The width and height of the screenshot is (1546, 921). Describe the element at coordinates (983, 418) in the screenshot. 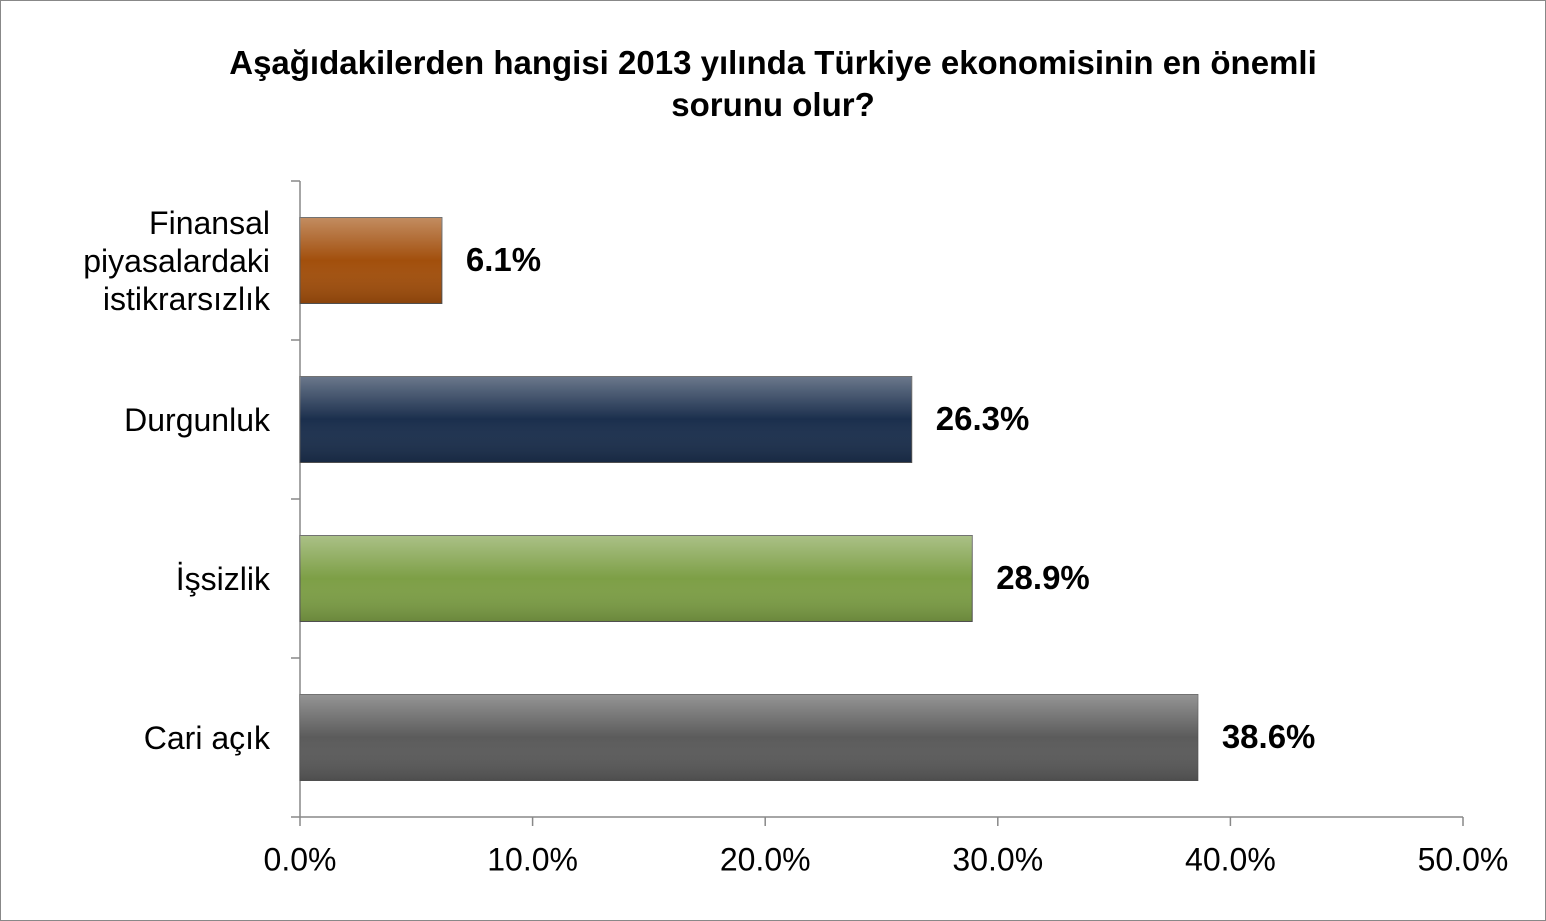

I see `value-label: 26.3%` at that location.